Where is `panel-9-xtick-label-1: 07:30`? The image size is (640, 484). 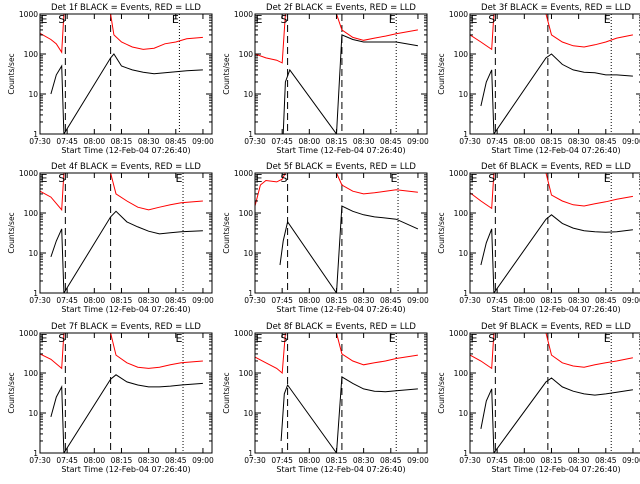
panel-9-xtick-label-1: 07:30 is located at coordinates (470, 460).